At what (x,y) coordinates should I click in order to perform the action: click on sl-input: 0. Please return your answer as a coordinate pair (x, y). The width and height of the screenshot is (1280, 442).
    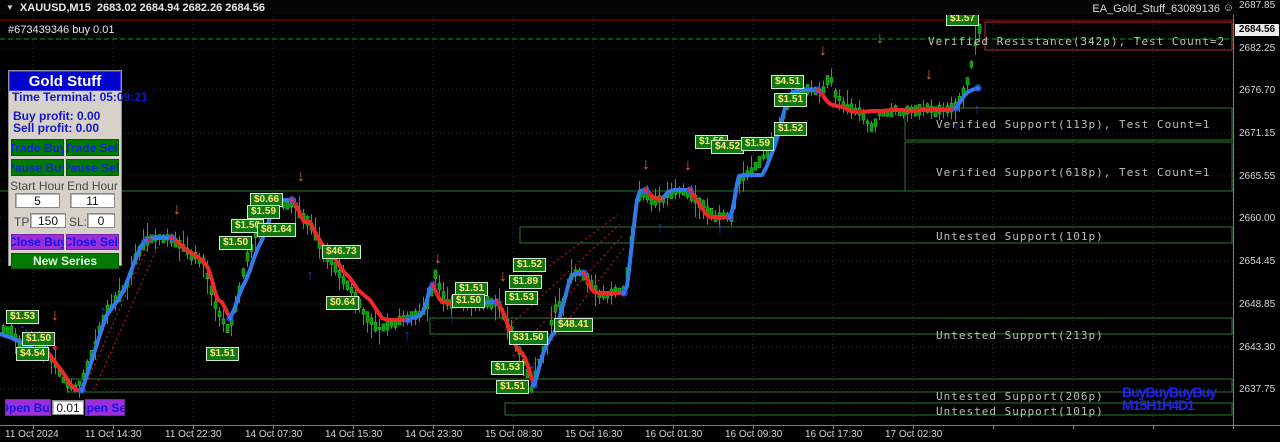
    Looking at the image, I should click on (101, 220).